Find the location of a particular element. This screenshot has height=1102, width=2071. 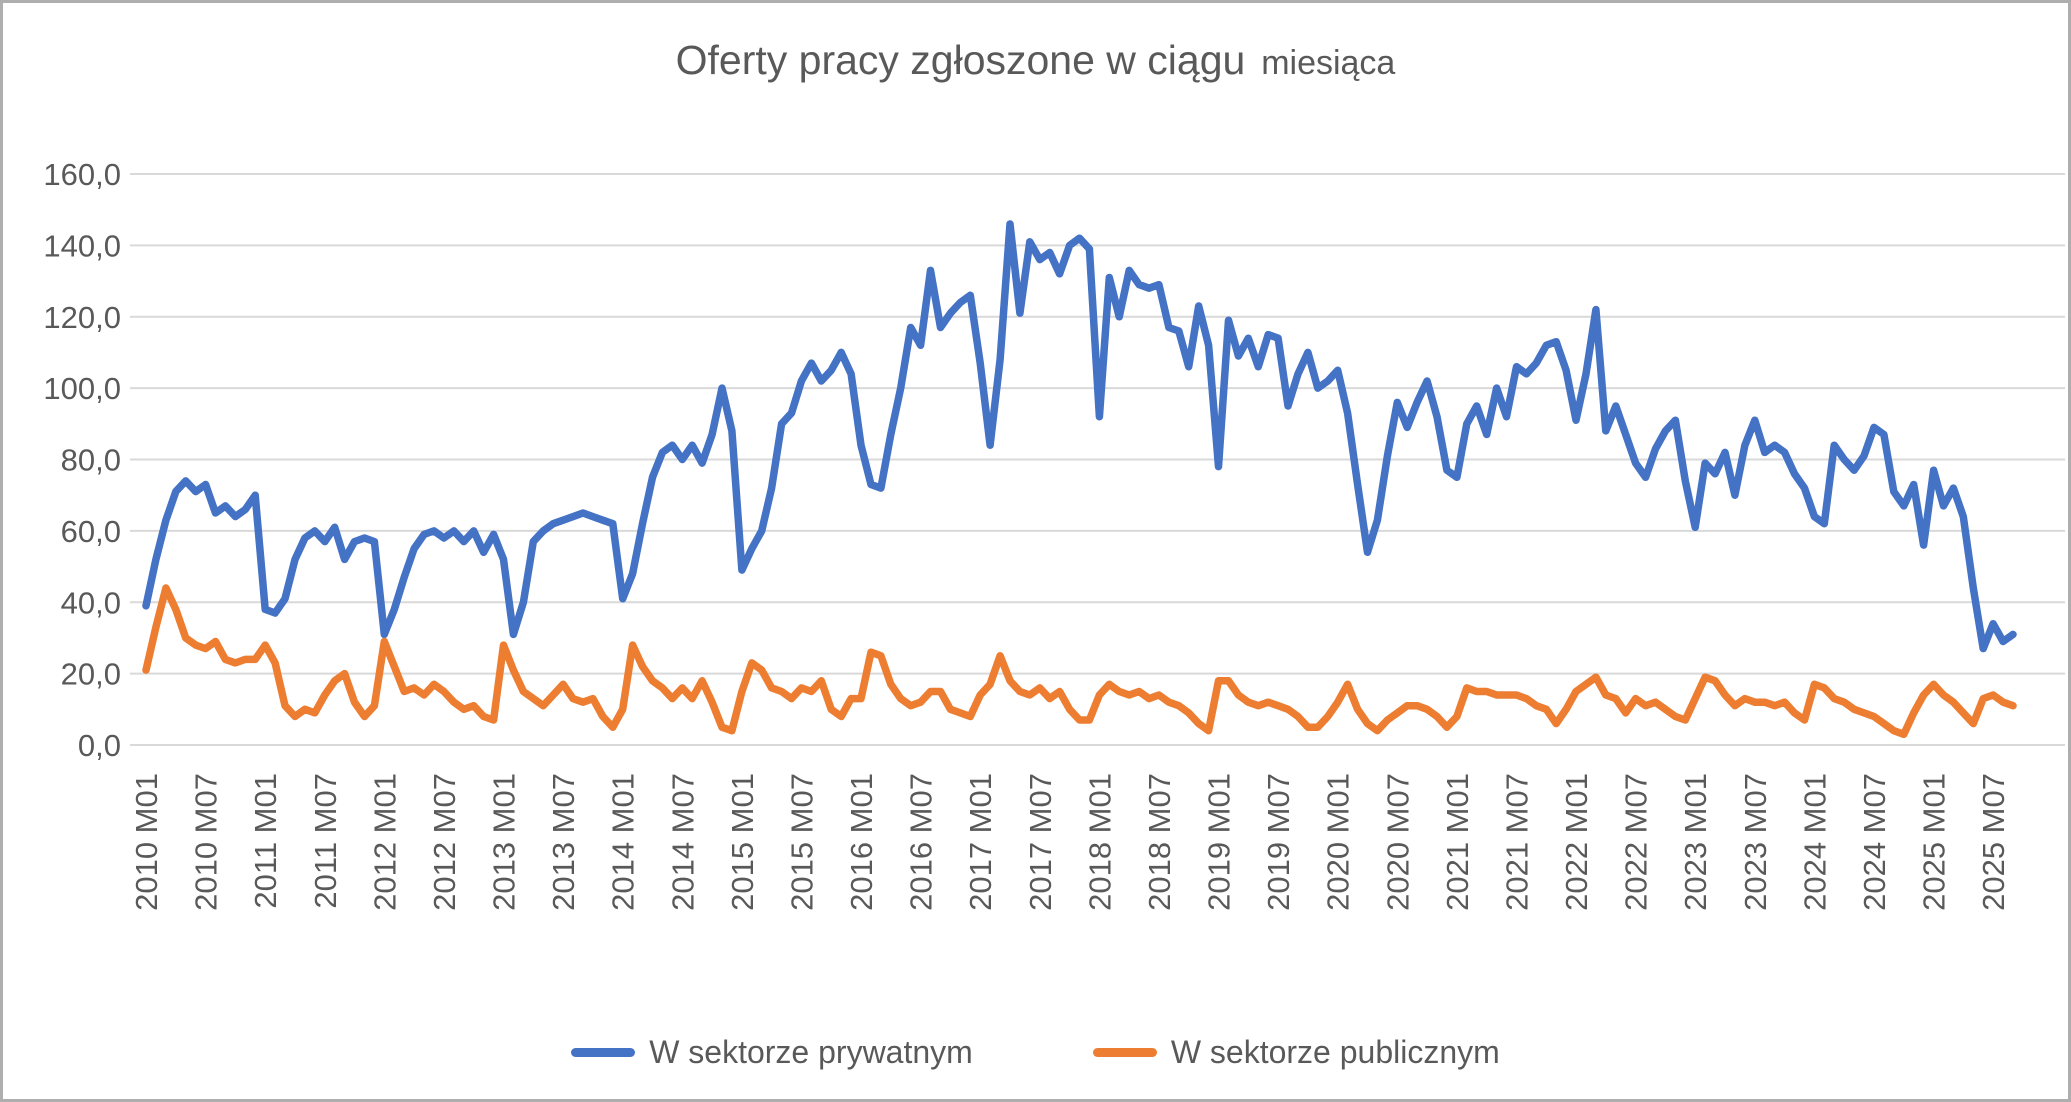

x-axis-tick-label: 2022 M01 is located at coordinates (1576, 842).